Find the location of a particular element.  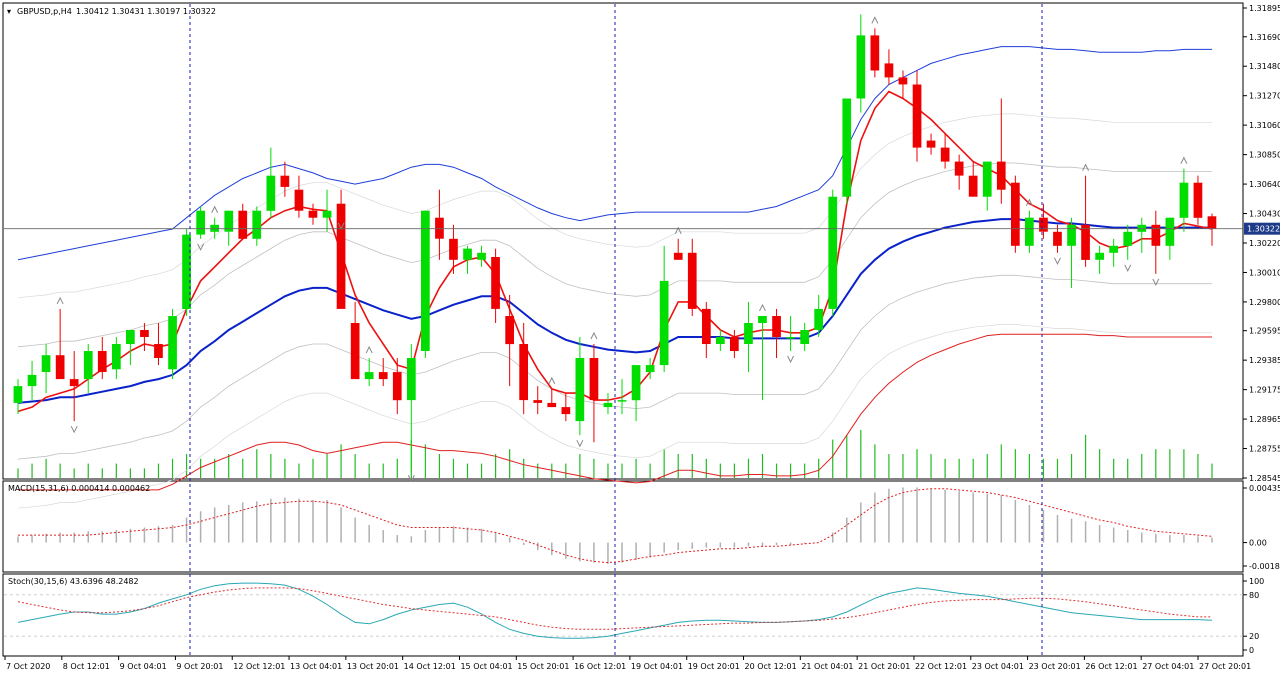

time-tick-label: 15 Oct 04:01 is located at coordinates (486, 666).